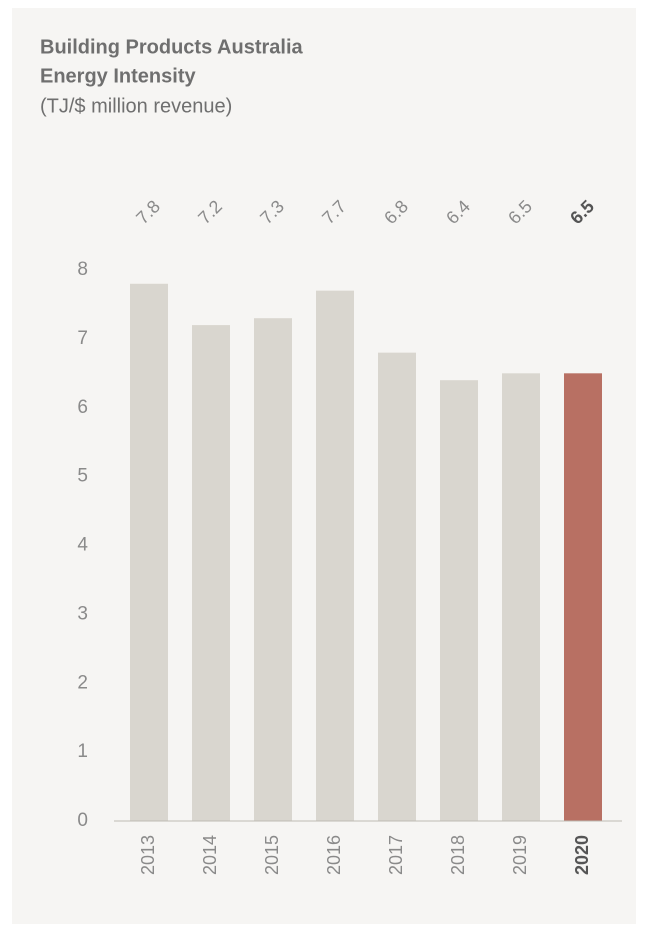 Image resolution: width=648 pixels, height=936 pixels. I want to click on x-tick-label: 2017, so click(396, 855).